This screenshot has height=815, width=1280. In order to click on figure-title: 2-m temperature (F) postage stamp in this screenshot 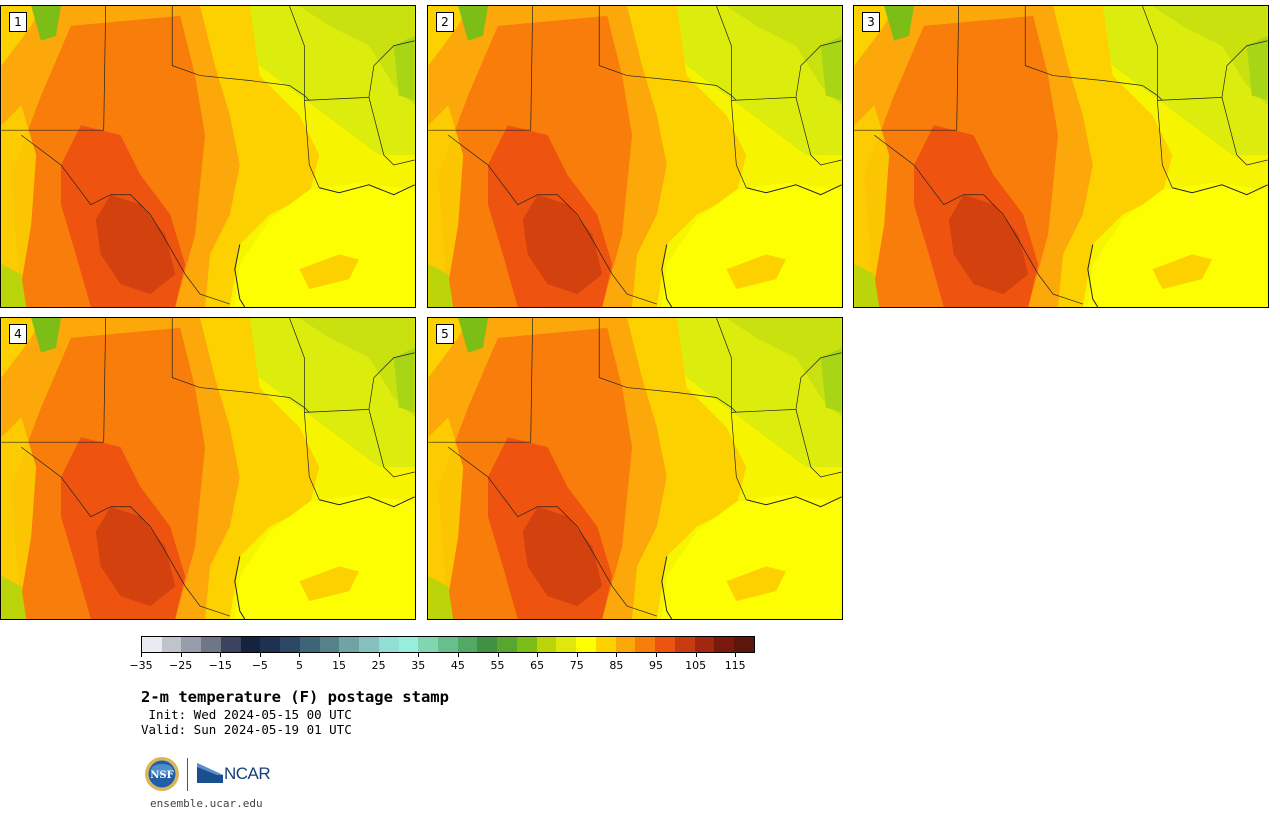, I will do `click(295, 697)`.